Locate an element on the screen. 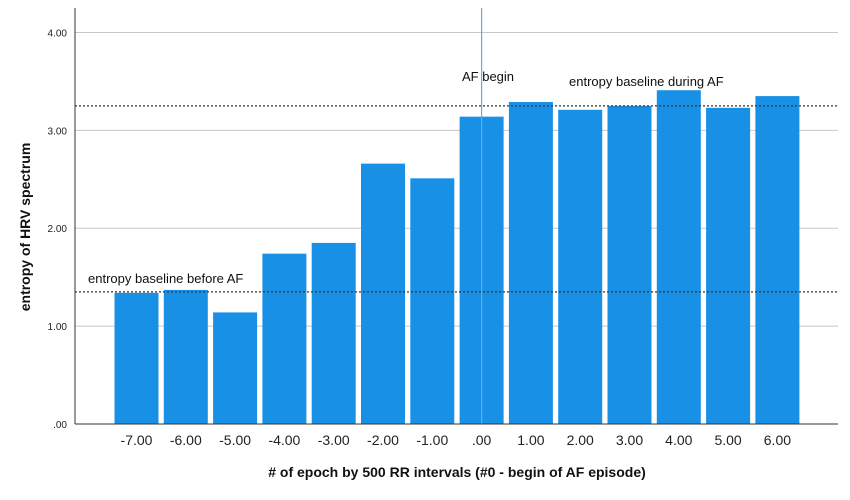  x-tick-label: -3.00 is located at coordinates (334, 440).